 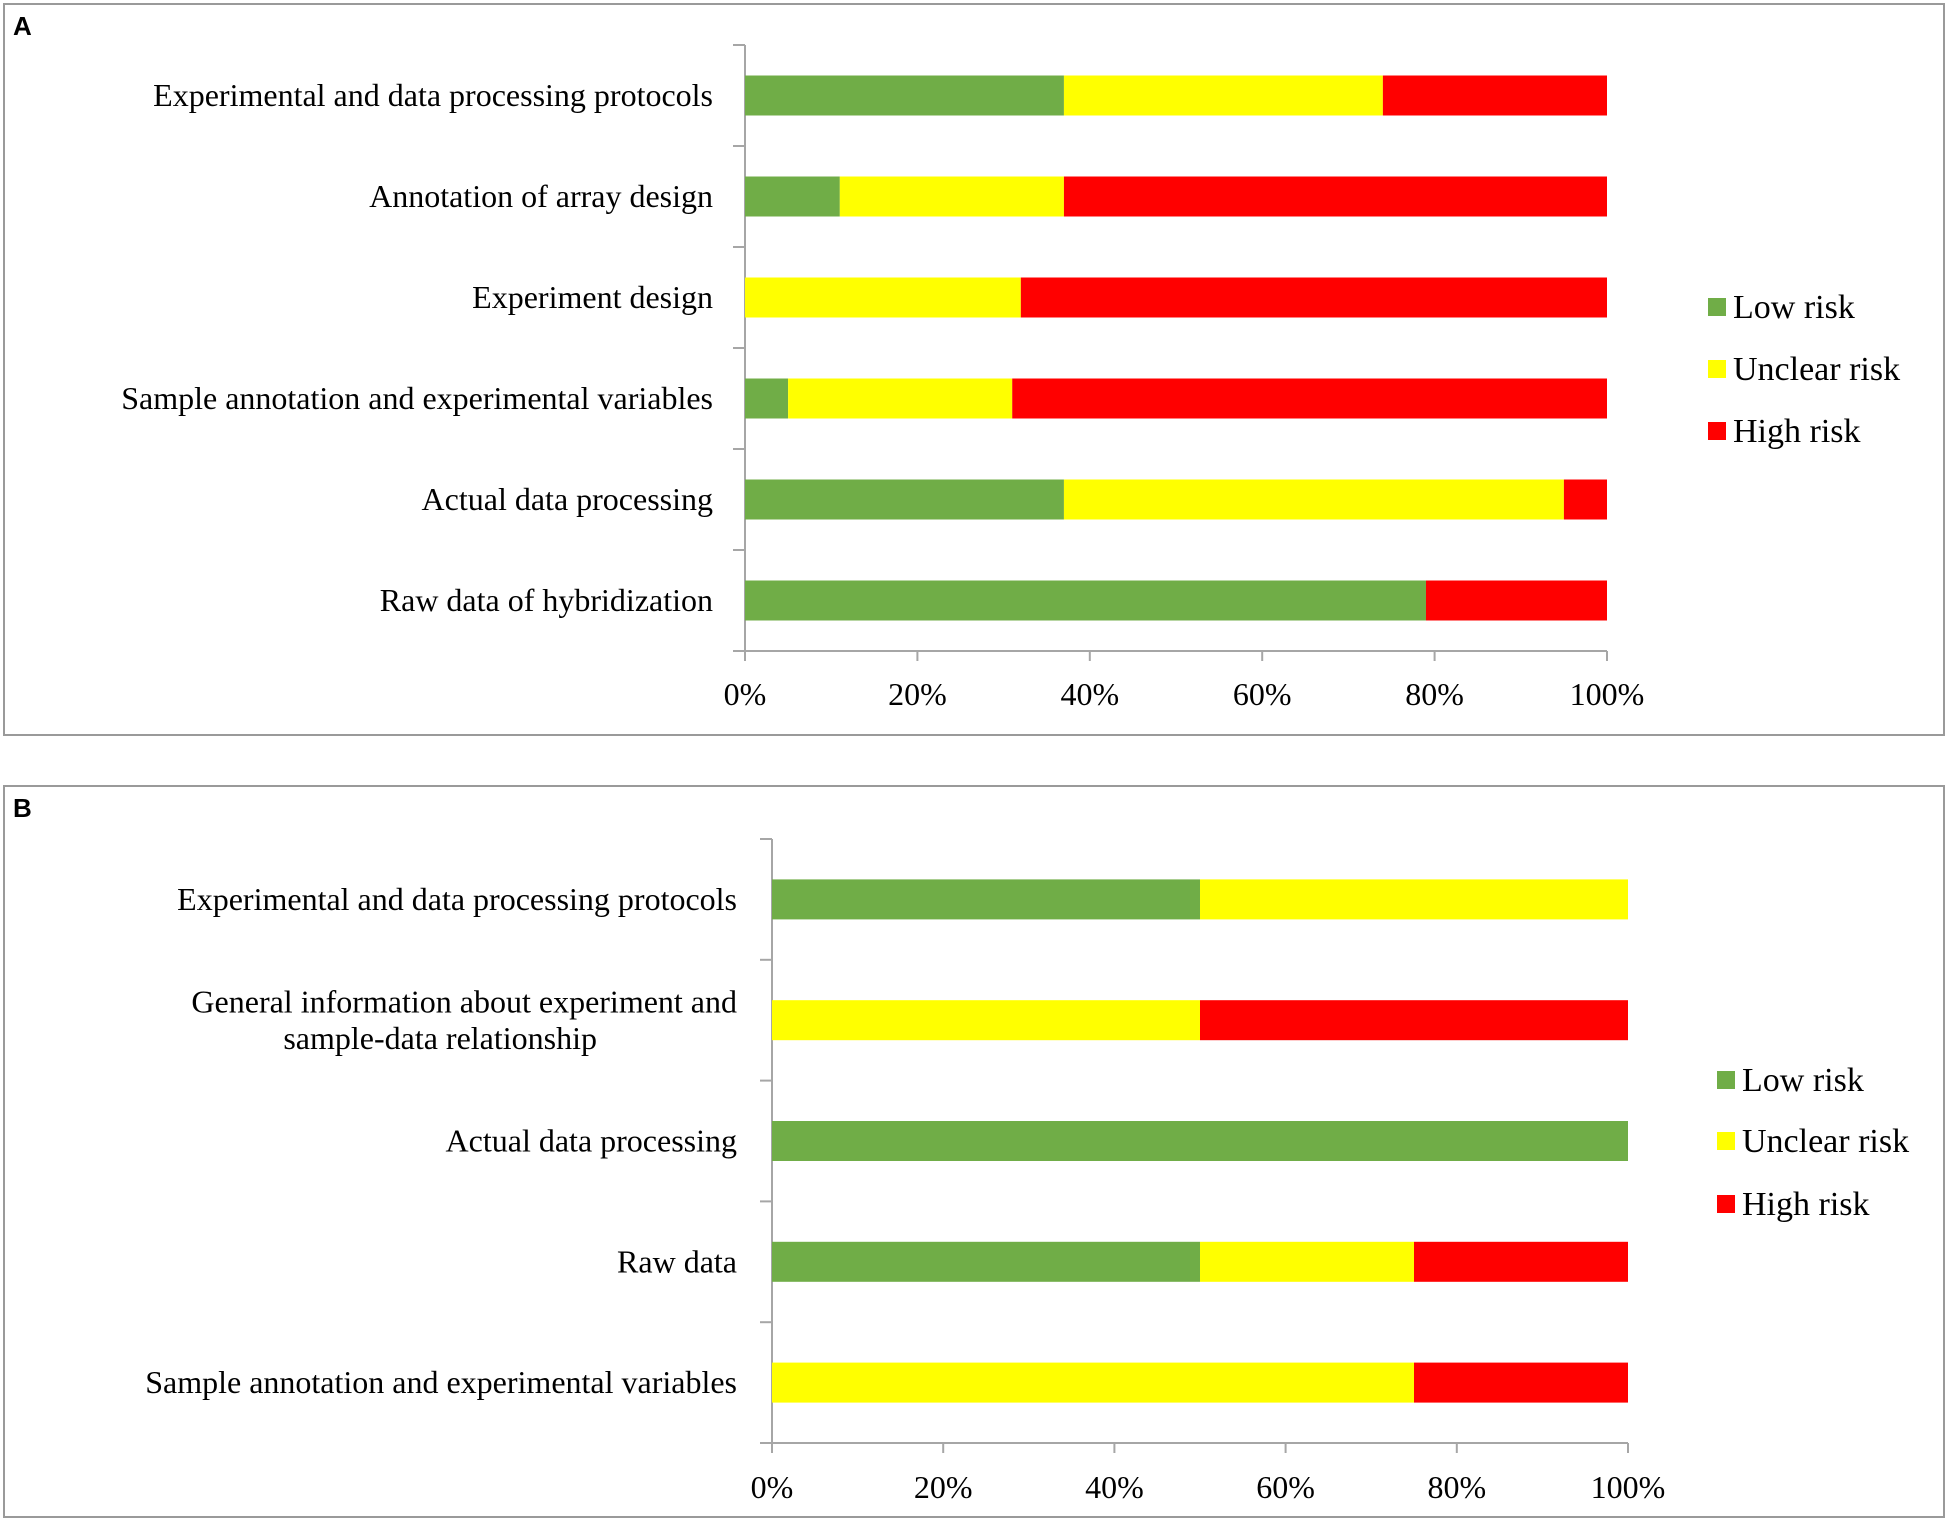 I want to click on category-label: Experiment design, so click(x=592, y=297).